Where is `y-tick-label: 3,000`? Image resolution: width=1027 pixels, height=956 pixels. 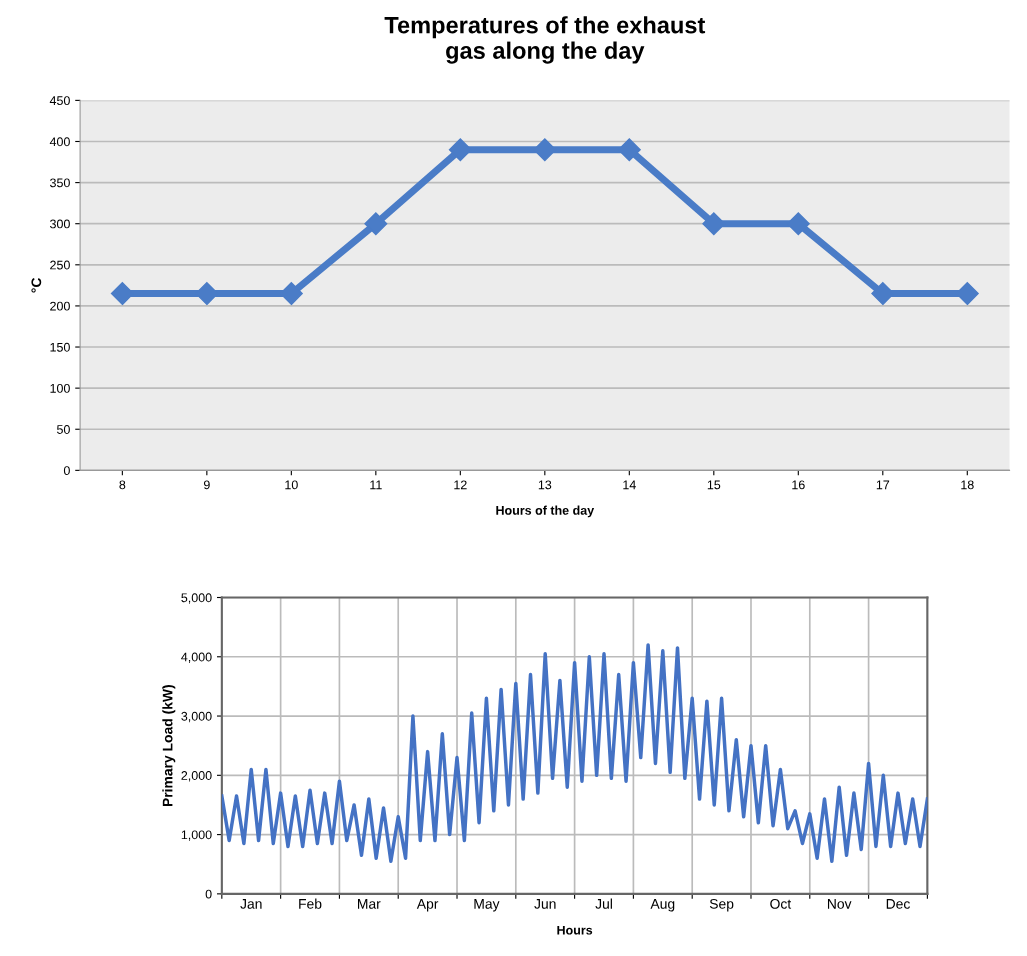 y-tick-label: 3,000 is located at coordinates (196, 717).